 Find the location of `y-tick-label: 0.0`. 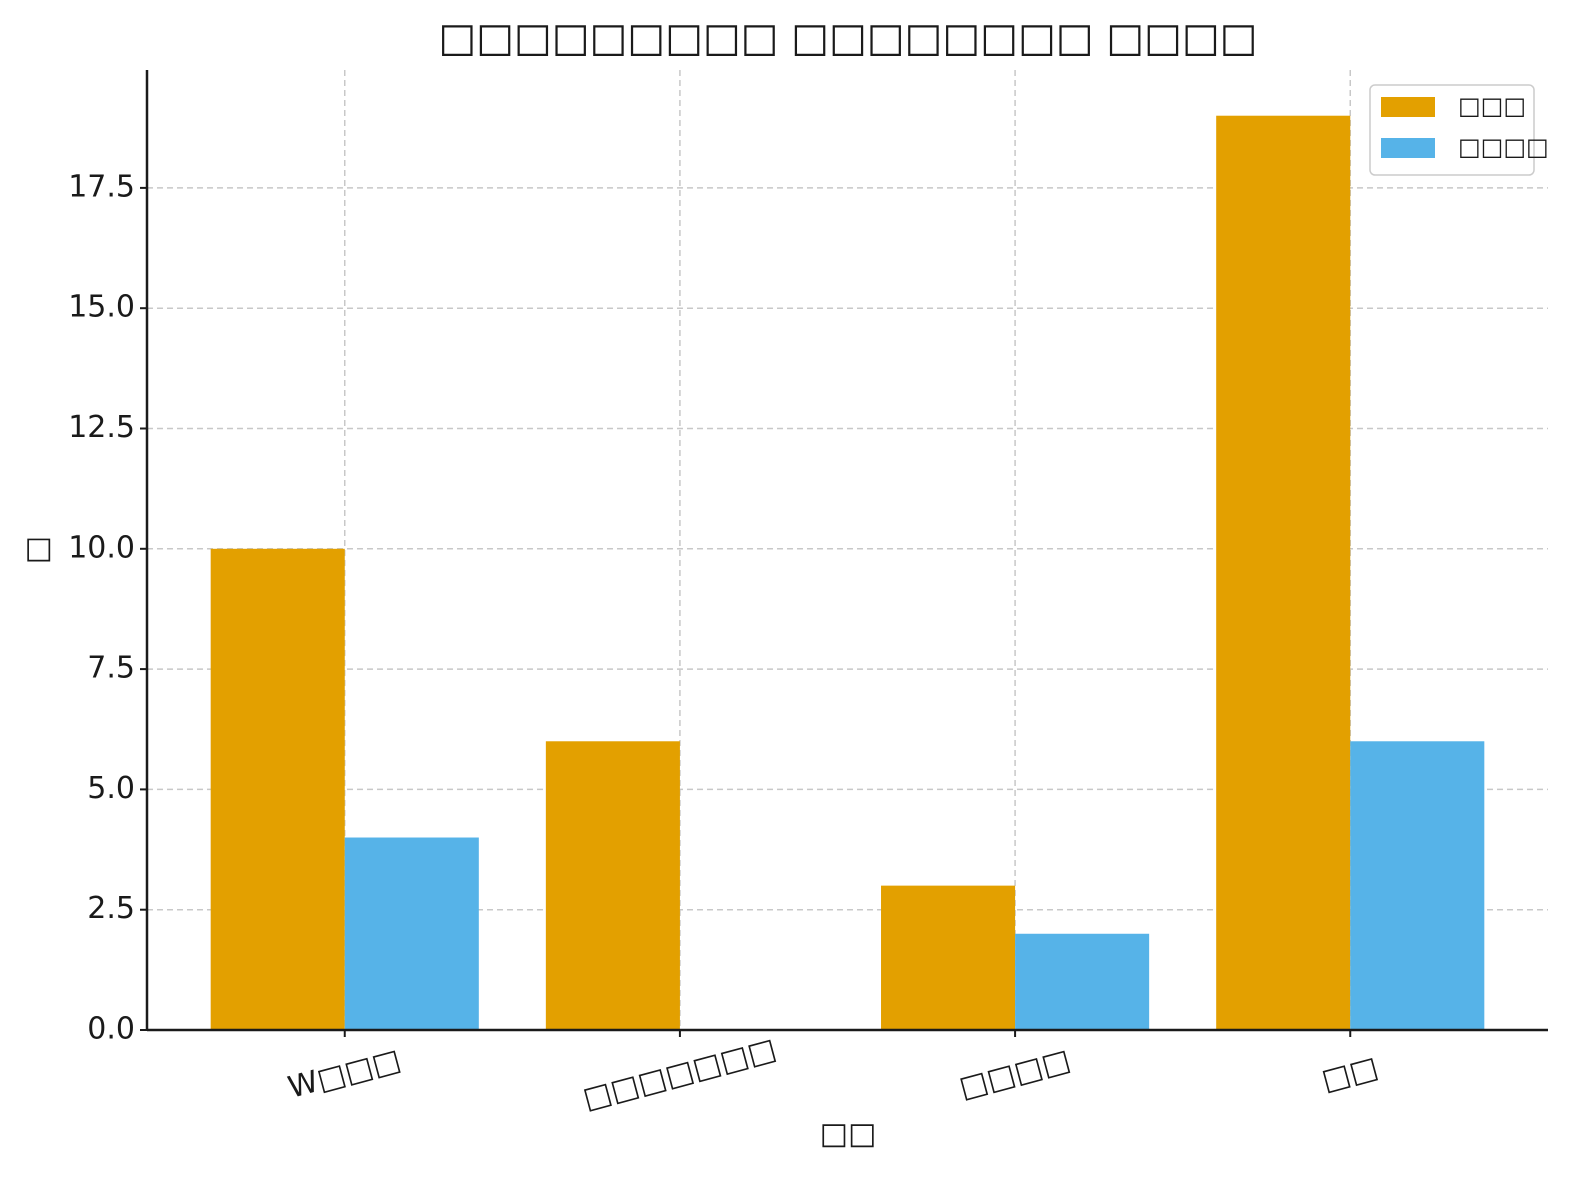

y-tick-label: 0.0 is located at coordinates (111, 1029).